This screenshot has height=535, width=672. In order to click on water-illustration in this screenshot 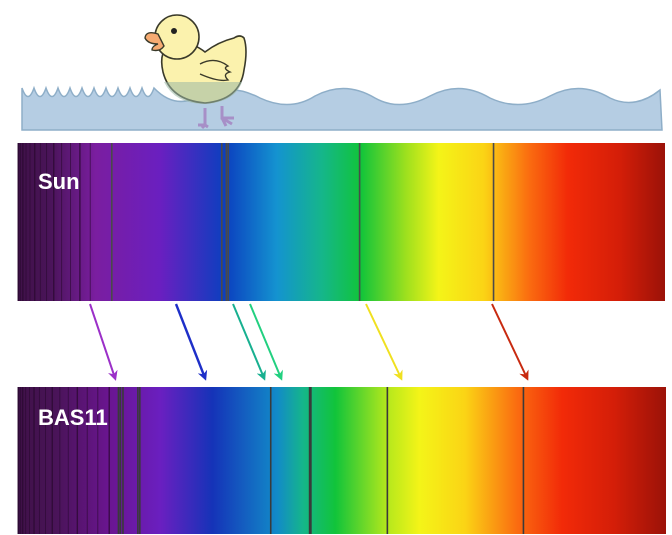, I will do `click(342, 108)`.